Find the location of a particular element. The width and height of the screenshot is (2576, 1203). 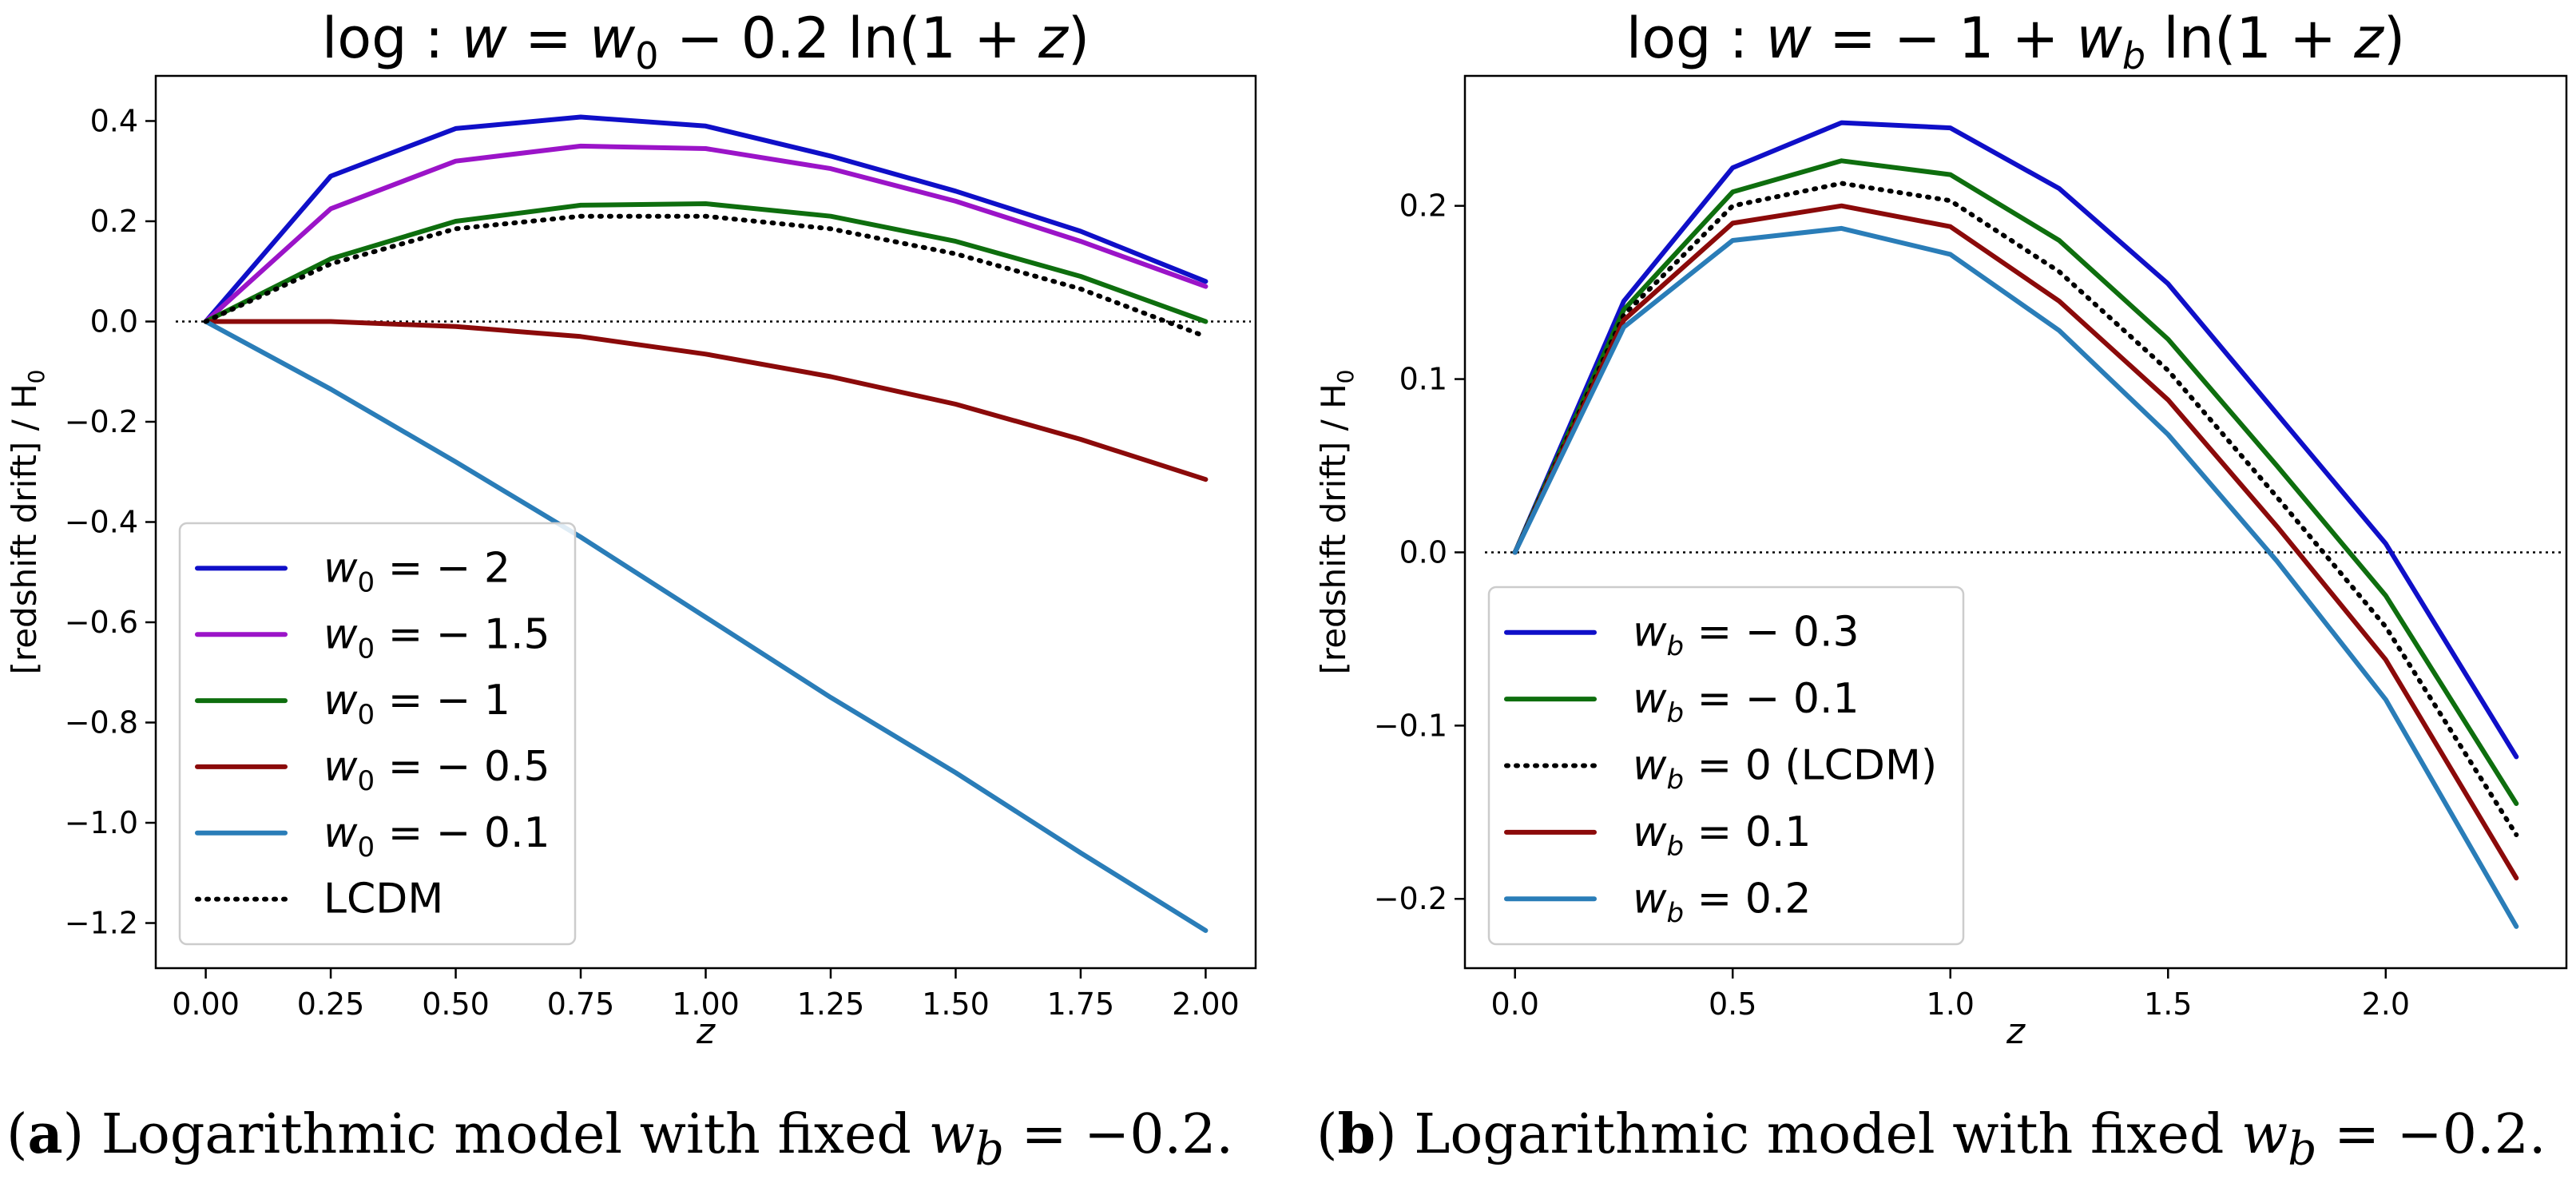

chart-a-legend-eq-1: = − 1.5 is located at coordinates (463, 634).